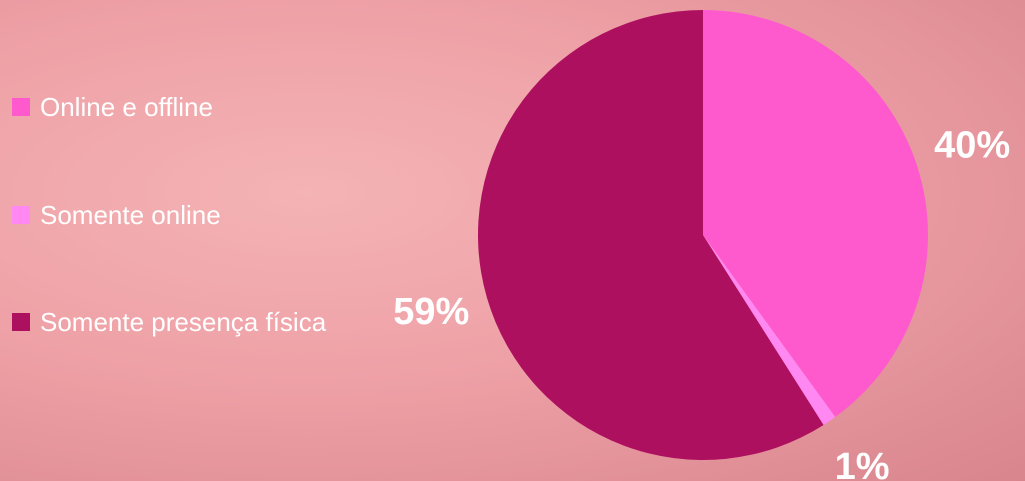 This screenshot has height=481, width=1025. Describe the element at coordinates (130, 215) in the screenshot. I see `legend-label: Somente online` at that location.